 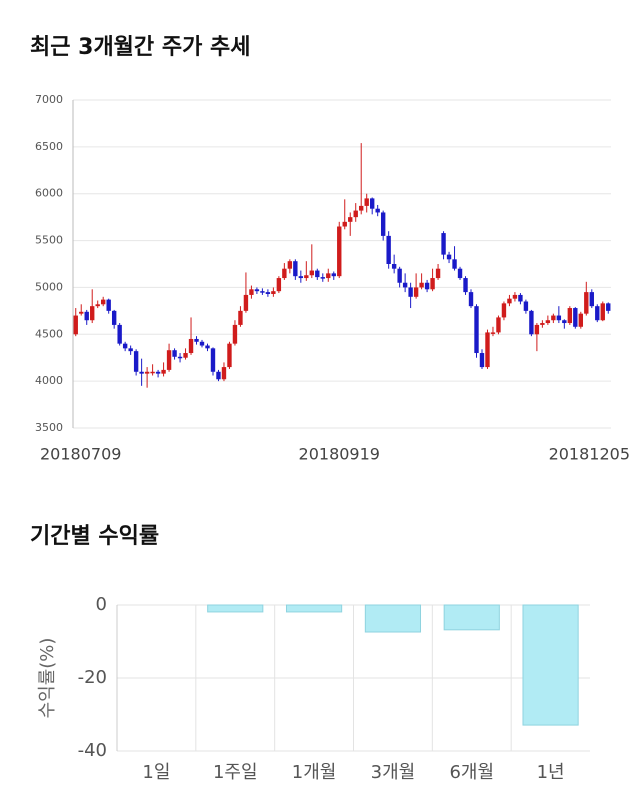 I want to click on x-tick-label: 3개월, so click(x=393, y=772).